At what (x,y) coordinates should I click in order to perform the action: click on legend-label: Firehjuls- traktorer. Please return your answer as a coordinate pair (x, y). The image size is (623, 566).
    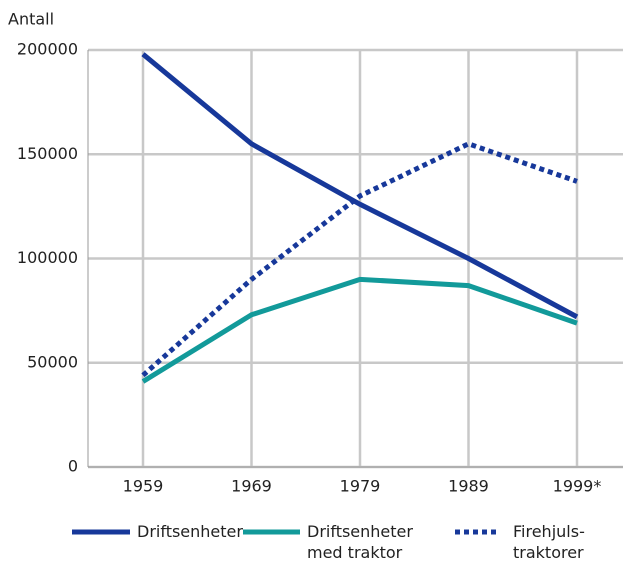
    Looking at the image, I should click on (549, 542).